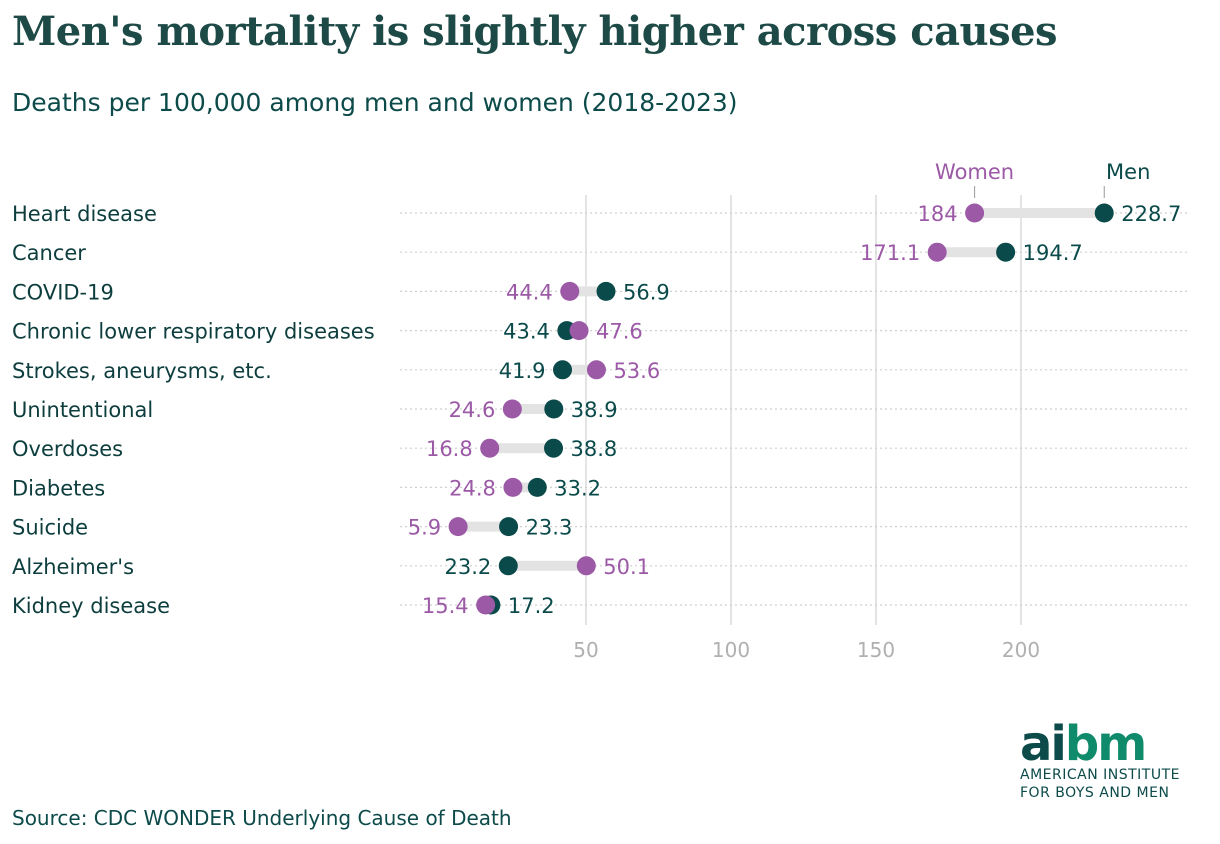  I want to click on value-label: 17.2, so click(531, 606).